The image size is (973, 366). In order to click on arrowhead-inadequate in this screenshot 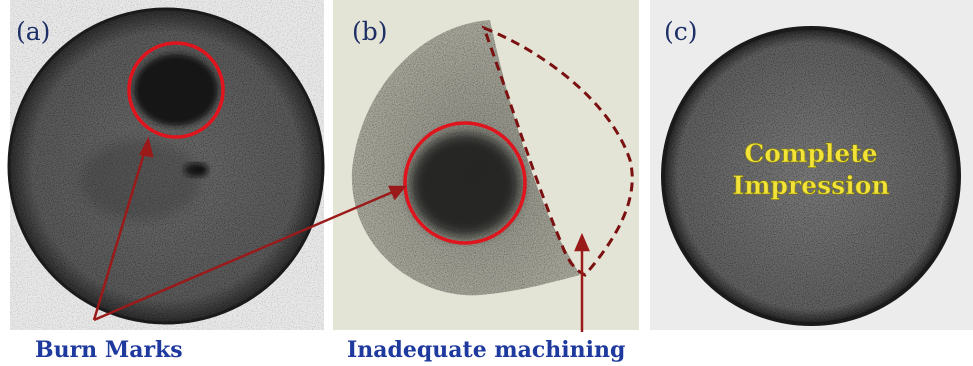, I will do `click(582, 242)`.